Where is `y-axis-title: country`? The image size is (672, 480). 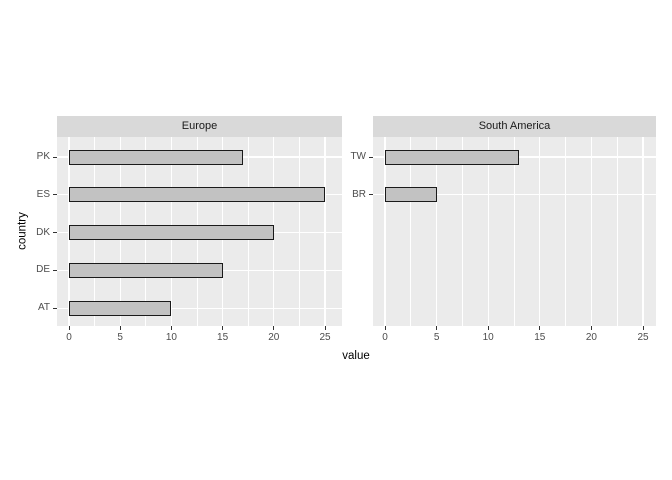
y-axis-title: country is located at coordinates (22, 231).